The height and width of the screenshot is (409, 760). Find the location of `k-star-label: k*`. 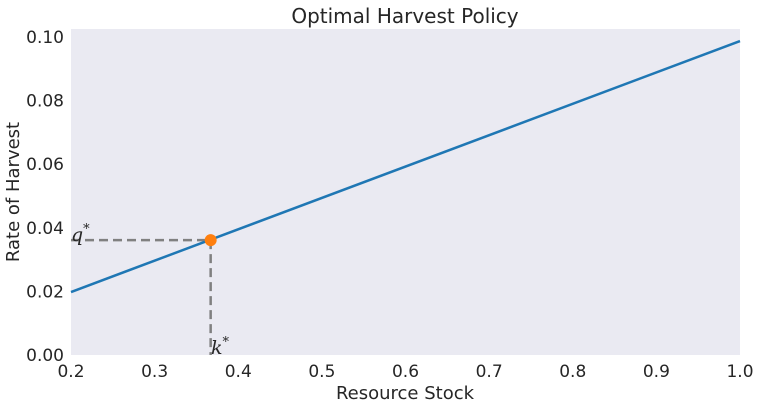

k-star-label: k* is located at coordinates (220, 347).